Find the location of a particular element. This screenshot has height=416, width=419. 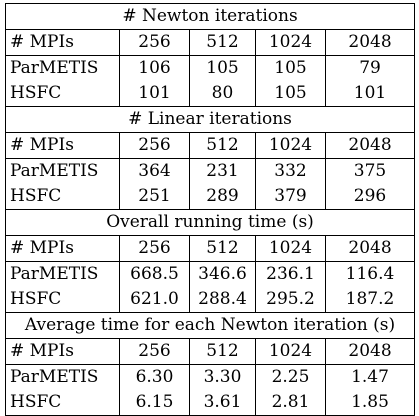

value-cell: 288.4 is located at coordinates (222, 300).